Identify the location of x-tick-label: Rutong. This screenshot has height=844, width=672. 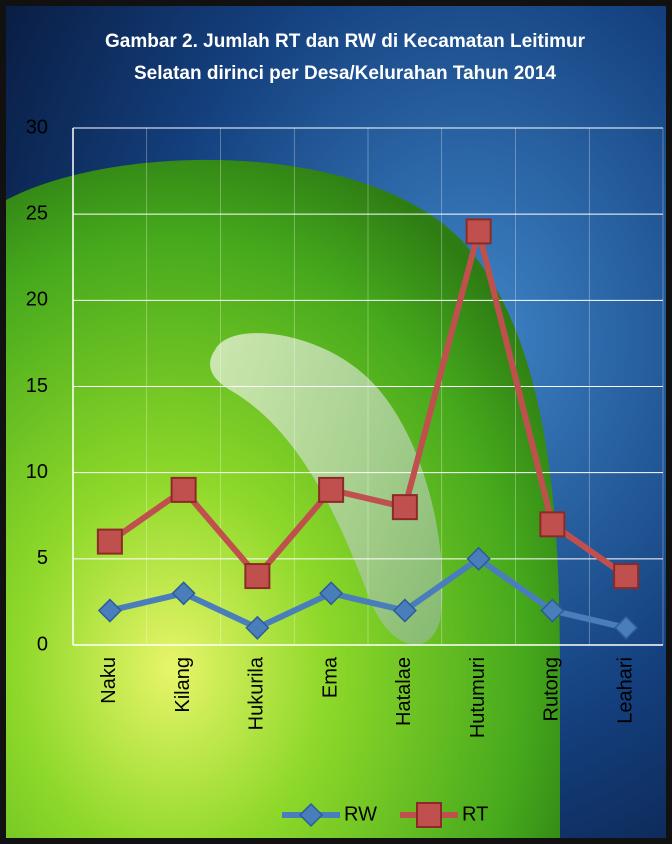
(552, 689).